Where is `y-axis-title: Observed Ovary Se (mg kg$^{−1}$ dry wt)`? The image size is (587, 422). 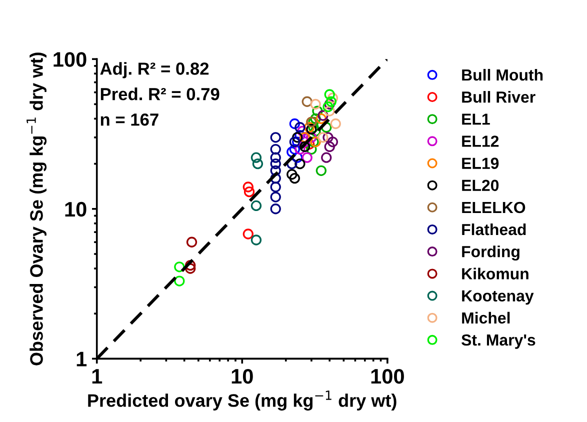
y-axis-title: Observed Ovary Se (mg kg$^{−1}$ dry wt) is located at coordinates (36, 209).